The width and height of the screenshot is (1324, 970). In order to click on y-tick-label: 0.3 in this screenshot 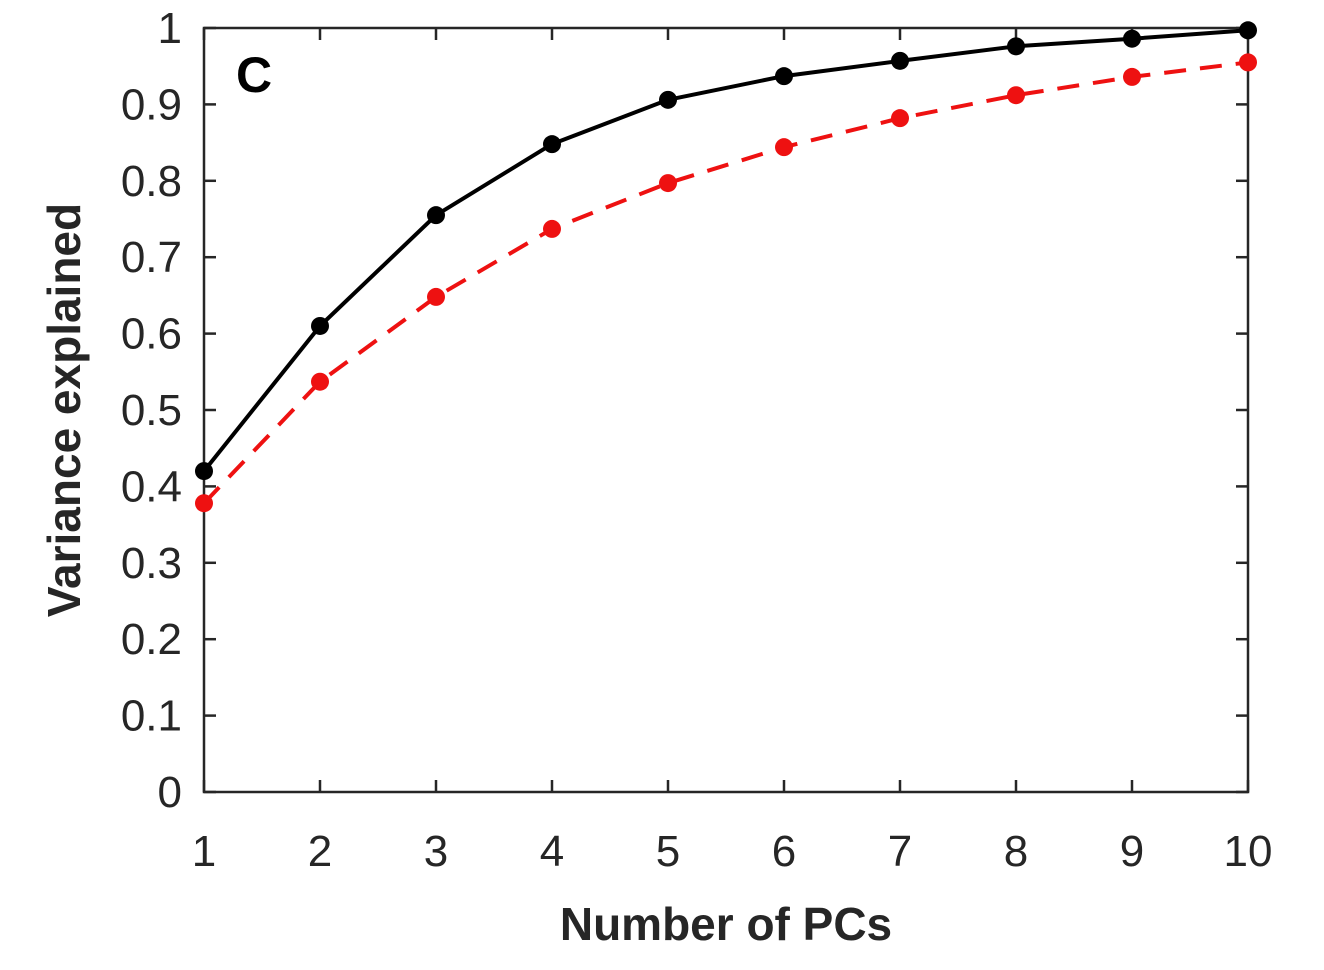, I will do `click(151, 563)`.